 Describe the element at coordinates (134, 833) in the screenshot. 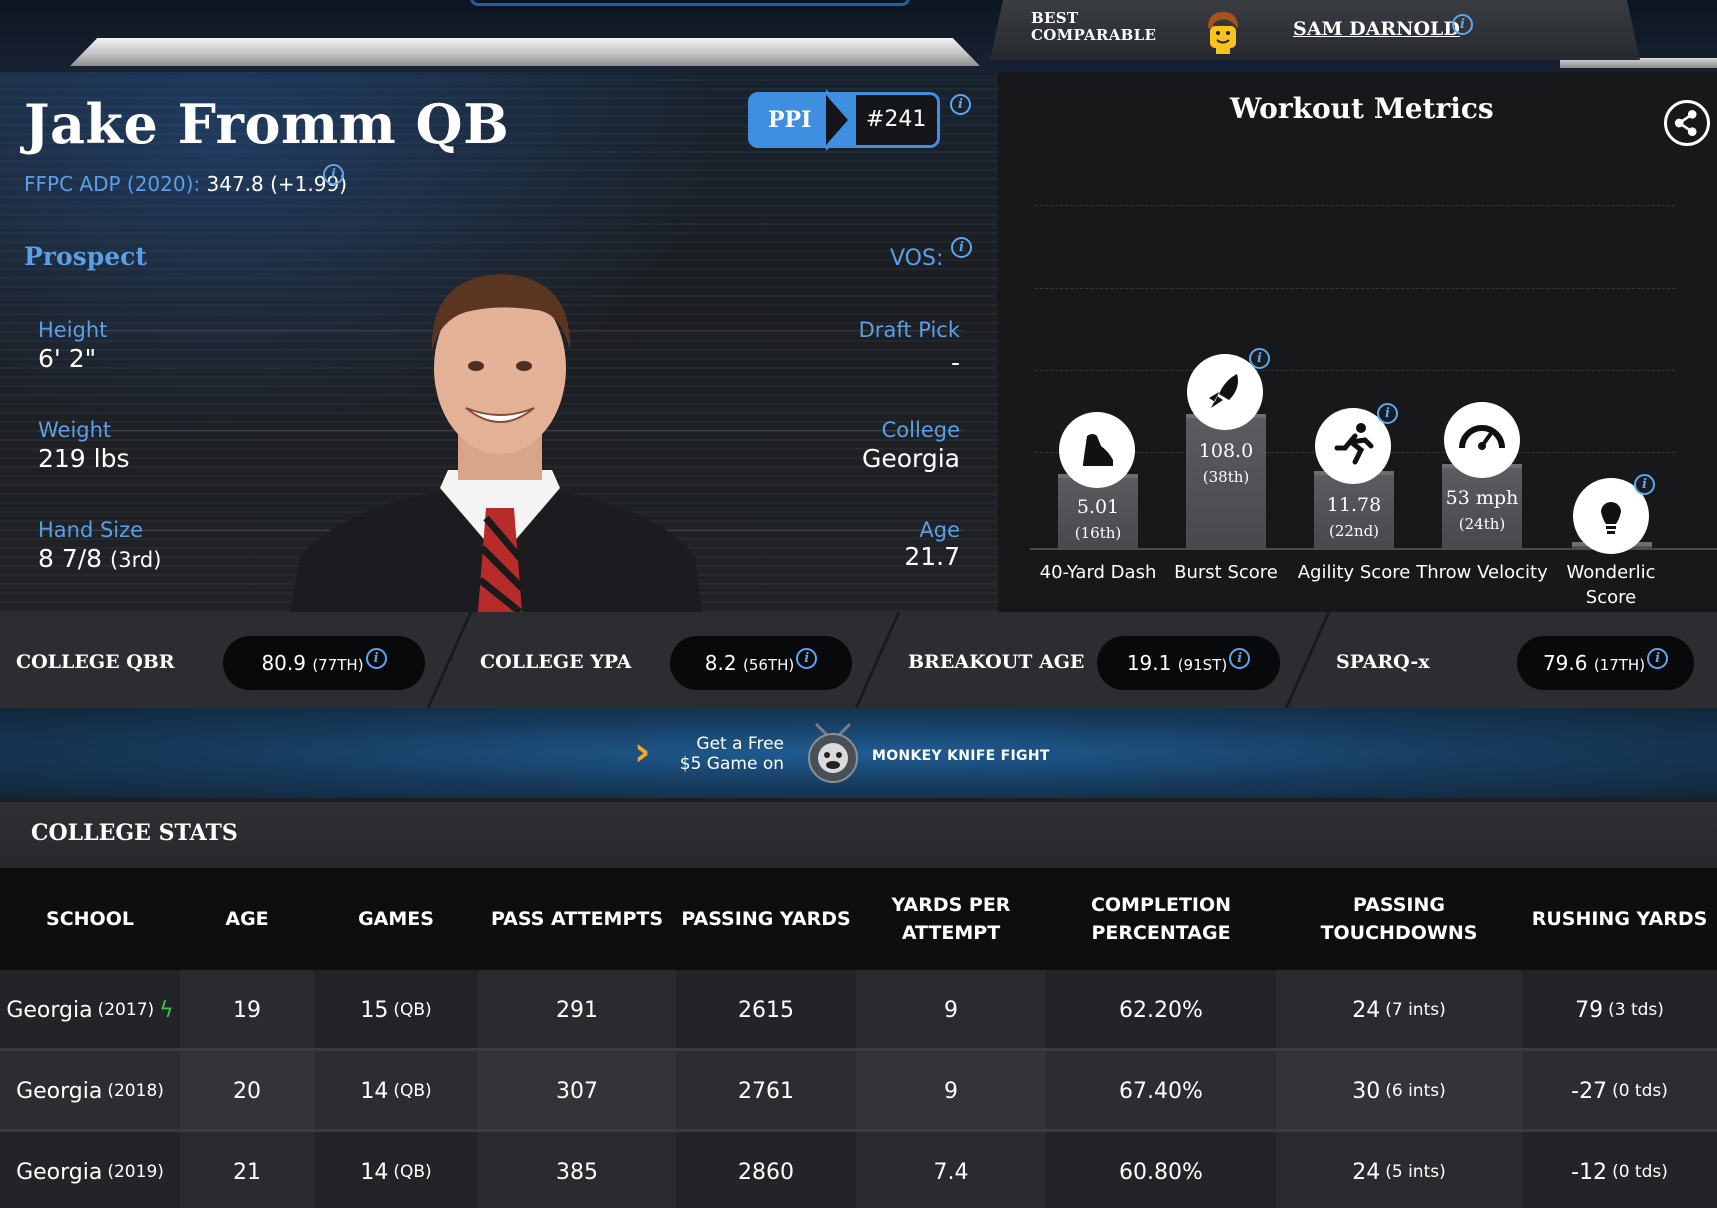

I see `college-stats-title: COLLEGE STATS` at that location.